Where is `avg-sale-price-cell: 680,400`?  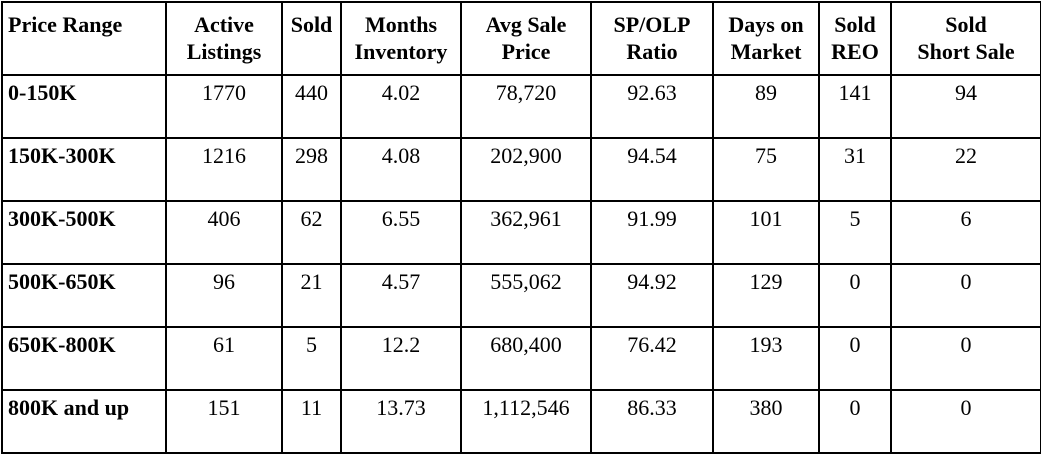 avg-sale-price-cell: 680,400 is located at coordinates (526, 358).